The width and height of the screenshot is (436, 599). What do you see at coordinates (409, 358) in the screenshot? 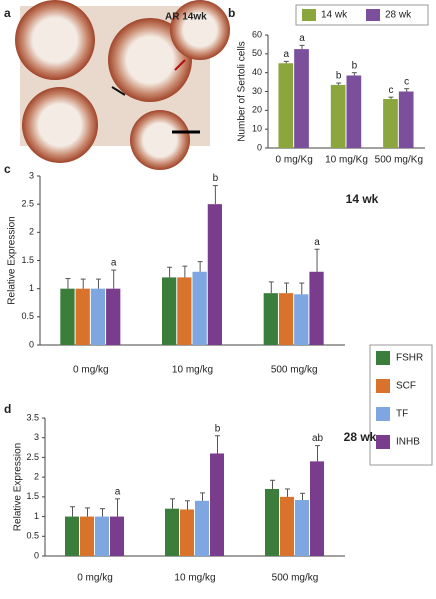
I see `legend-label: FSHR` at bounding box center [409, 358].